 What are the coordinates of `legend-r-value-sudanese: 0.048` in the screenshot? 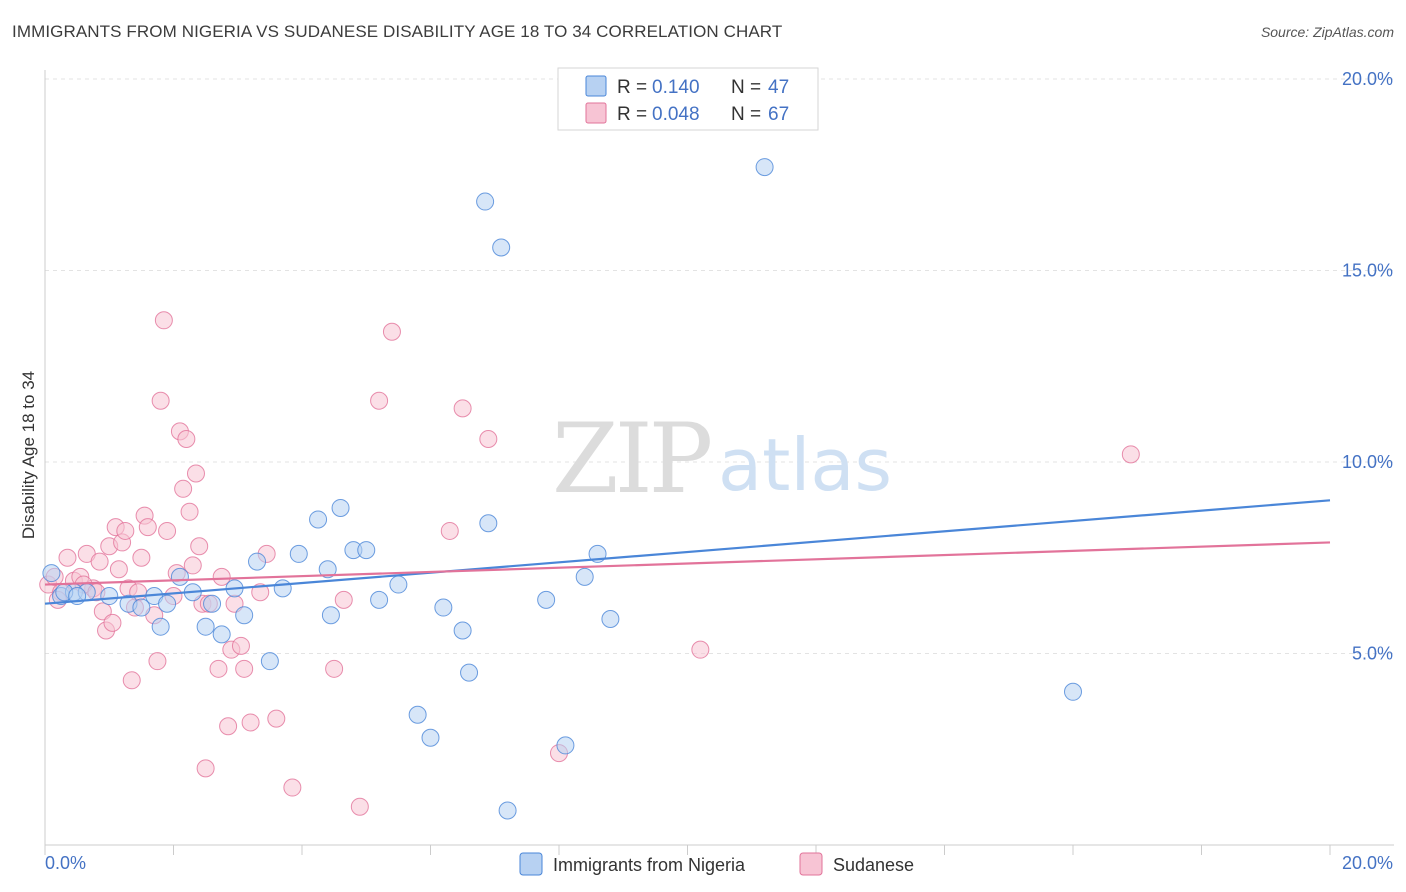 It's located at (676, 114).